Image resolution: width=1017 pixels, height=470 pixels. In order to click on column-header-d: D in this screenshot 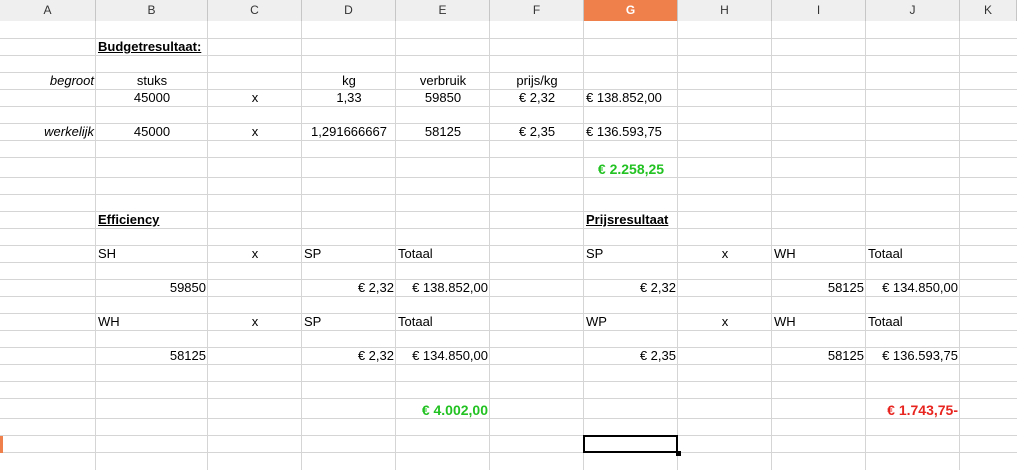, I will do `click(349, 10)`.